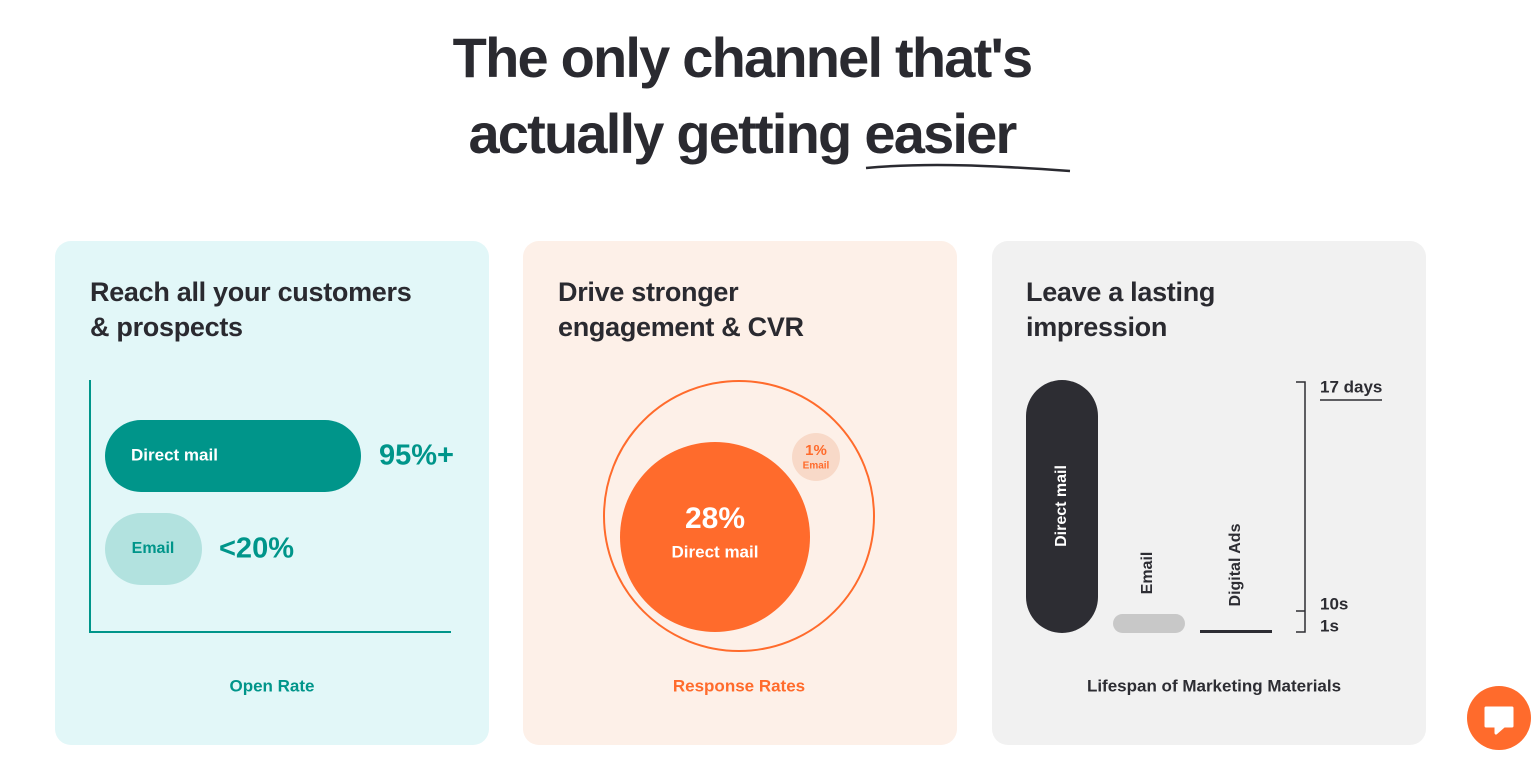 This screenshot has width=1536, height=760. I want to click on chat-icon, so click(1499, 720).